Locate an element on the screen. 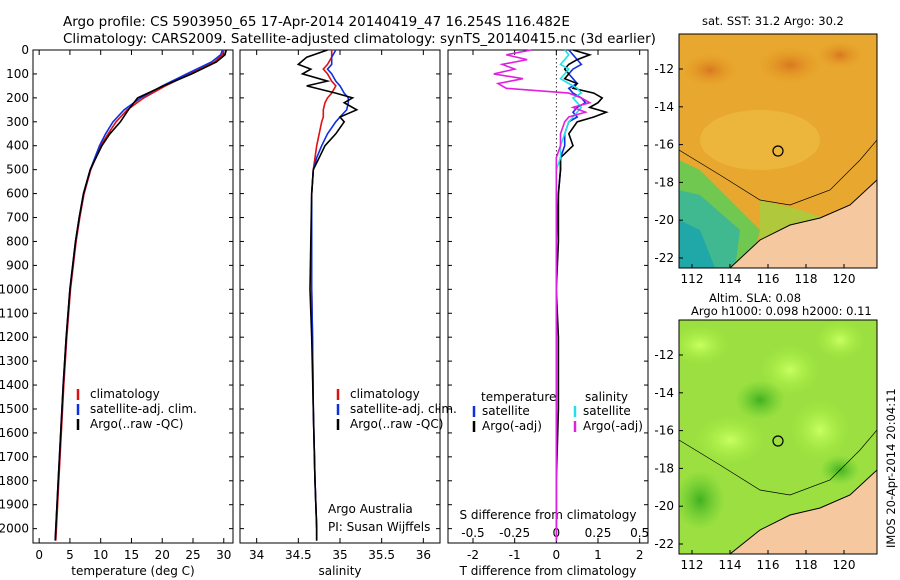  temperature-legend-label: climatology is located at coordinates (125, 394).